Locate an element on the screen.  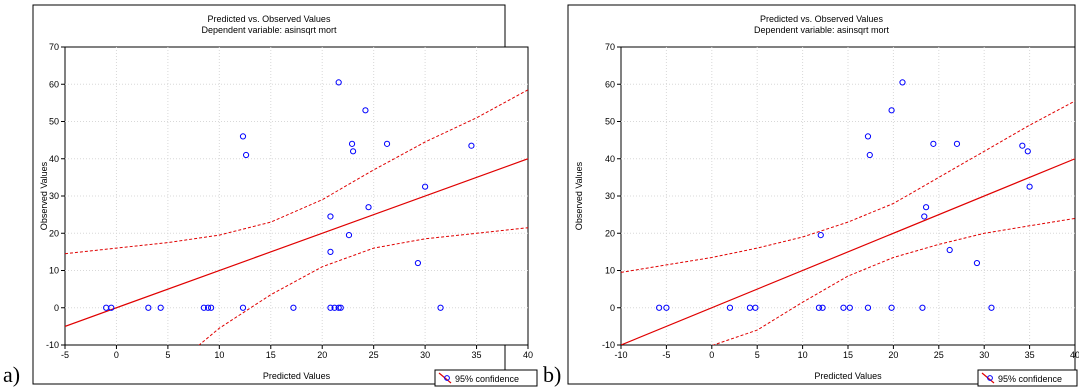
y-tick-label: 60 is located at coordinates (610, 84).